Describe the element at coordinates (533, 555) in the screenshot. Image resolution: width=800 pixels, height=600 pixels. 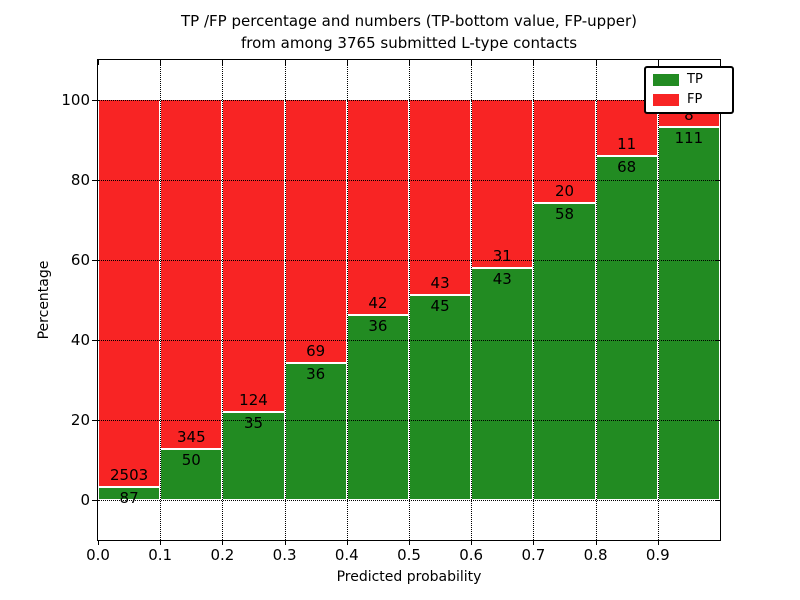
I see `x-tick-label: 0.7` at that location.